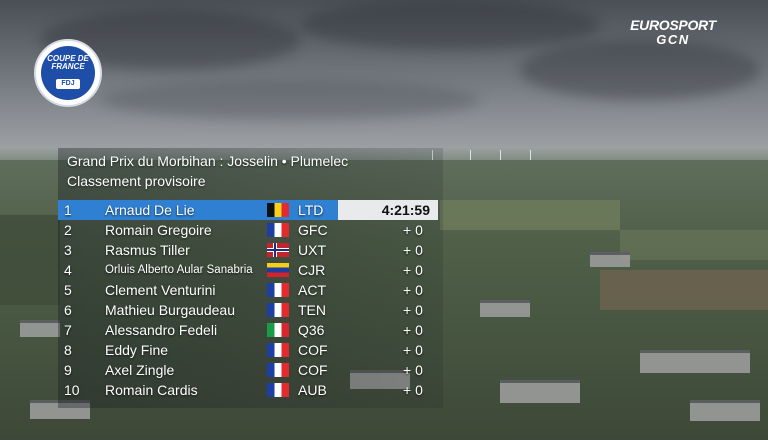  I want to click on rider-name: Romain Cardis, so click(151, 390).